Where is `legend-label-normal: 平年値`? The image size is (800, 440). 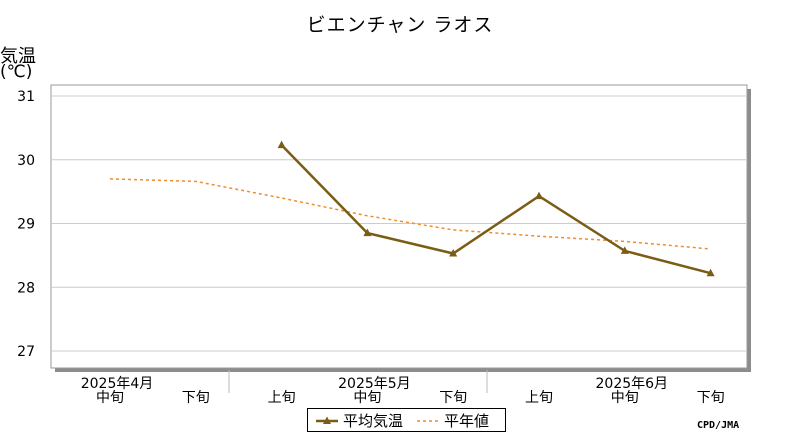 legend-label-normal: 平年値 is located at coordinates (467, 421).